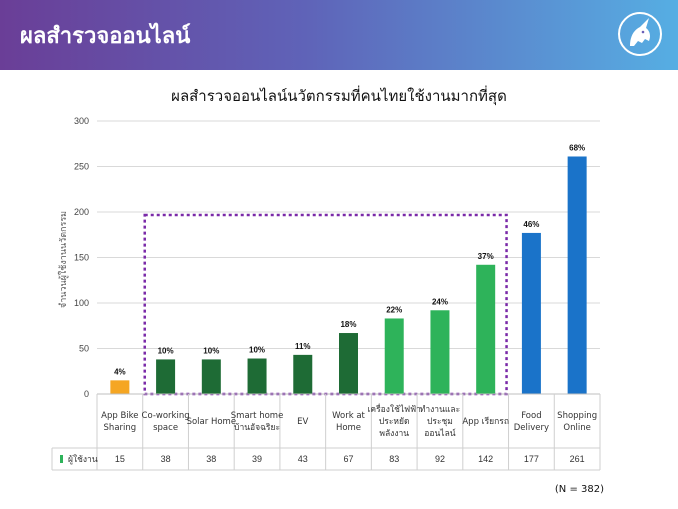  I want to click on table-value: 142, so click(485, 459).